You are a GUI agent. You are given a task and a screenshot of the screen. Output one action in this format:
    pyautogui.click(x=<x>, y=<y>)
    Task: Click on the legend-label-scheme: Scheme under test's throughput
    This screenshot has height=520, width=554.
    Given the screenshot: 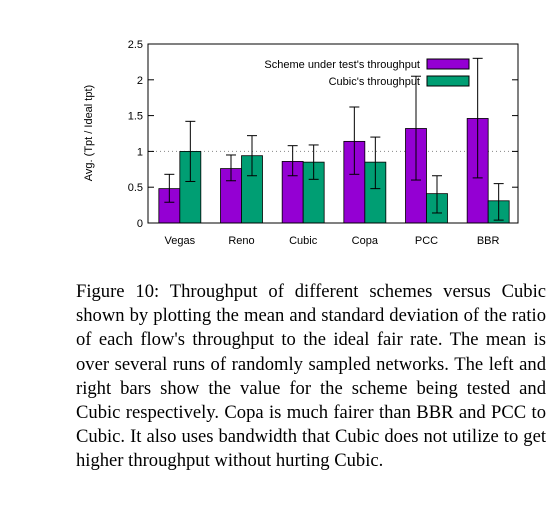 What is the action you would take?
    pyautogui.click(x=342, y=65)
    